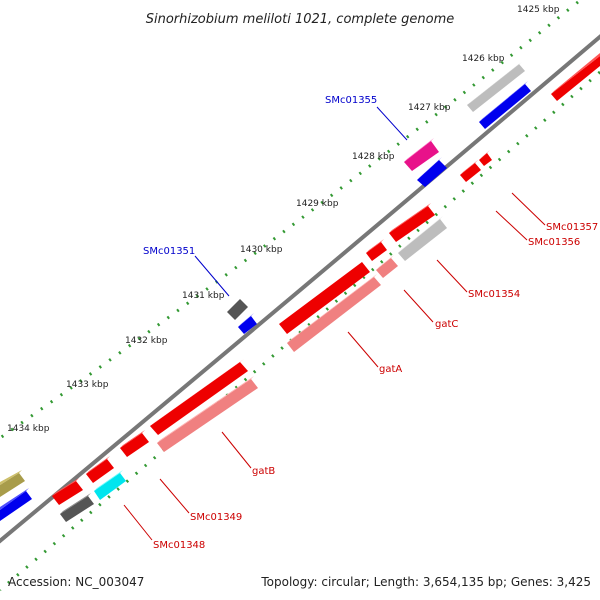 This screenshot has width=600, height=600. I want to click on feature-smc01348, so click(77, 507).